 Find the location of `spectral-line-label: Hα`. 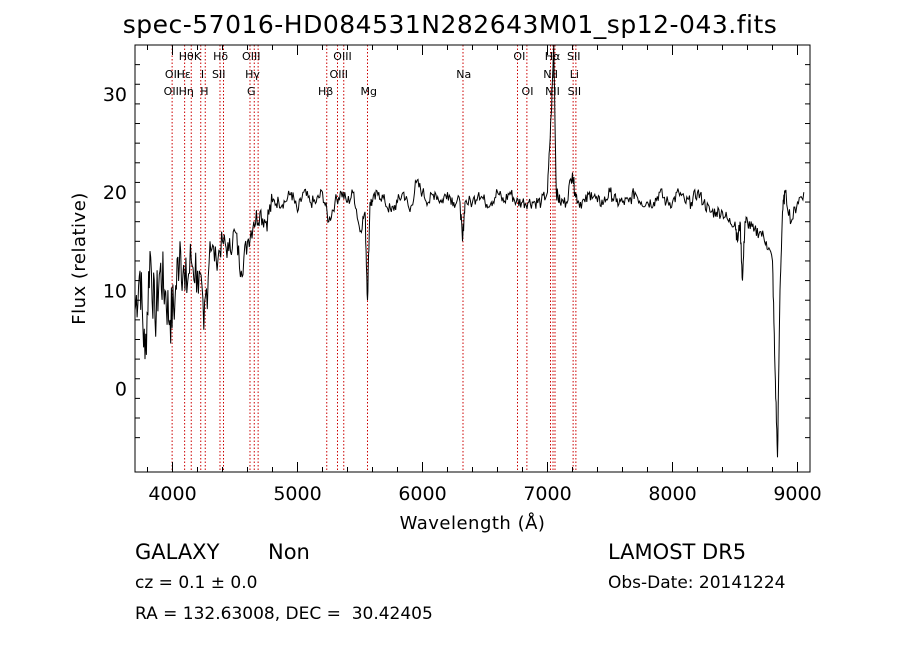

spectral-line-label: Hα is located at coordinates (553, 56).